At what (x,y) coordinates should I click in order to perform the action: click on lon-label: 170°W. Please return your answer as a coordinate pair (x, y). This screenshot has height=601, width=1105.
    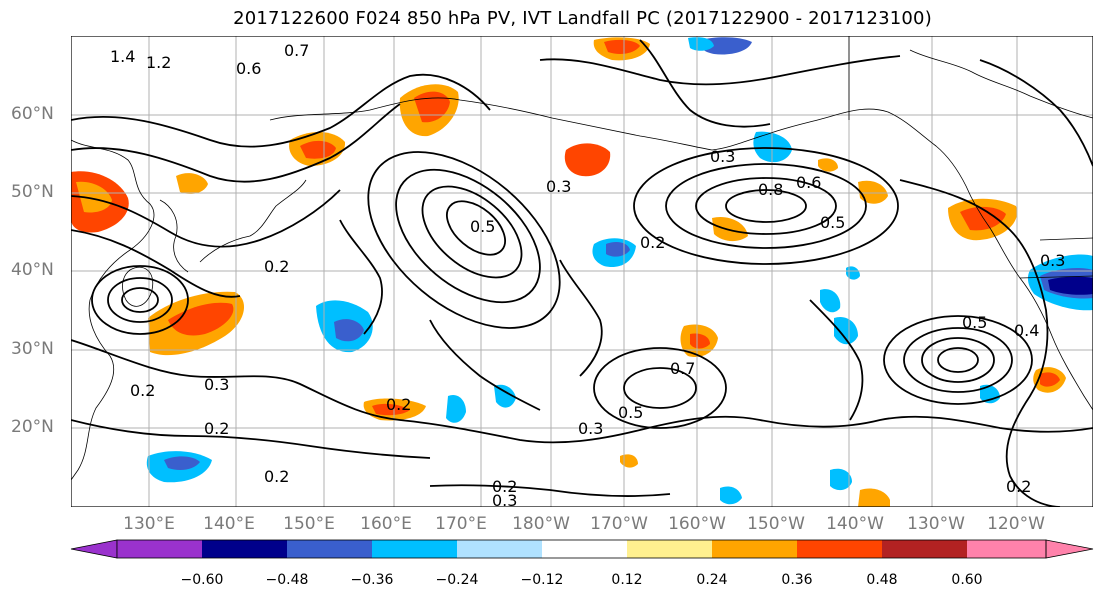
    Looking at the image, I should click on (619, 524).